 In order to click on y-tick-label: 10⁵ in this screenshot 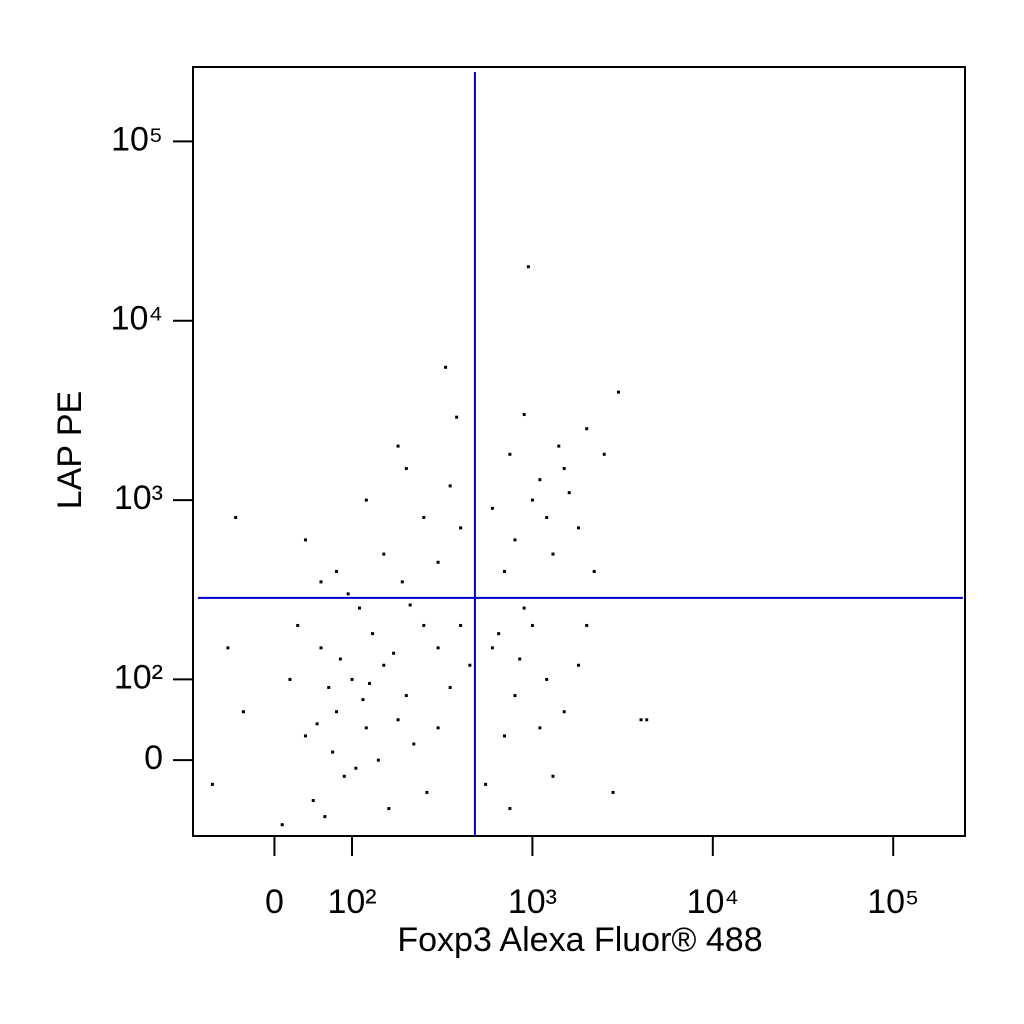, I will do `click(137, 139)`.